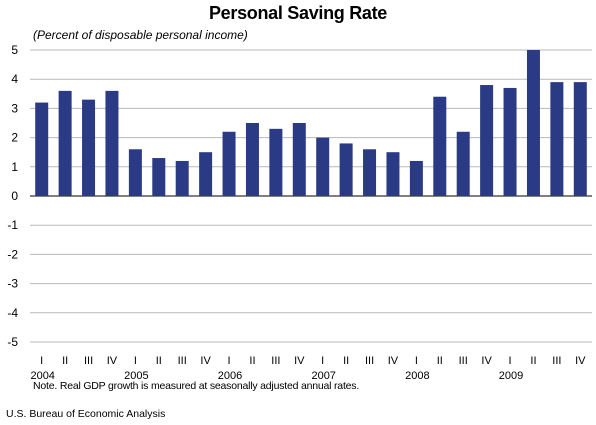 The height and width of the screenshot is (425, 596). What do you see at coordinates (298, 13) in the screenshot?
I see `chart-title: Personal Saving Rate` at bounding box center [298, 13].